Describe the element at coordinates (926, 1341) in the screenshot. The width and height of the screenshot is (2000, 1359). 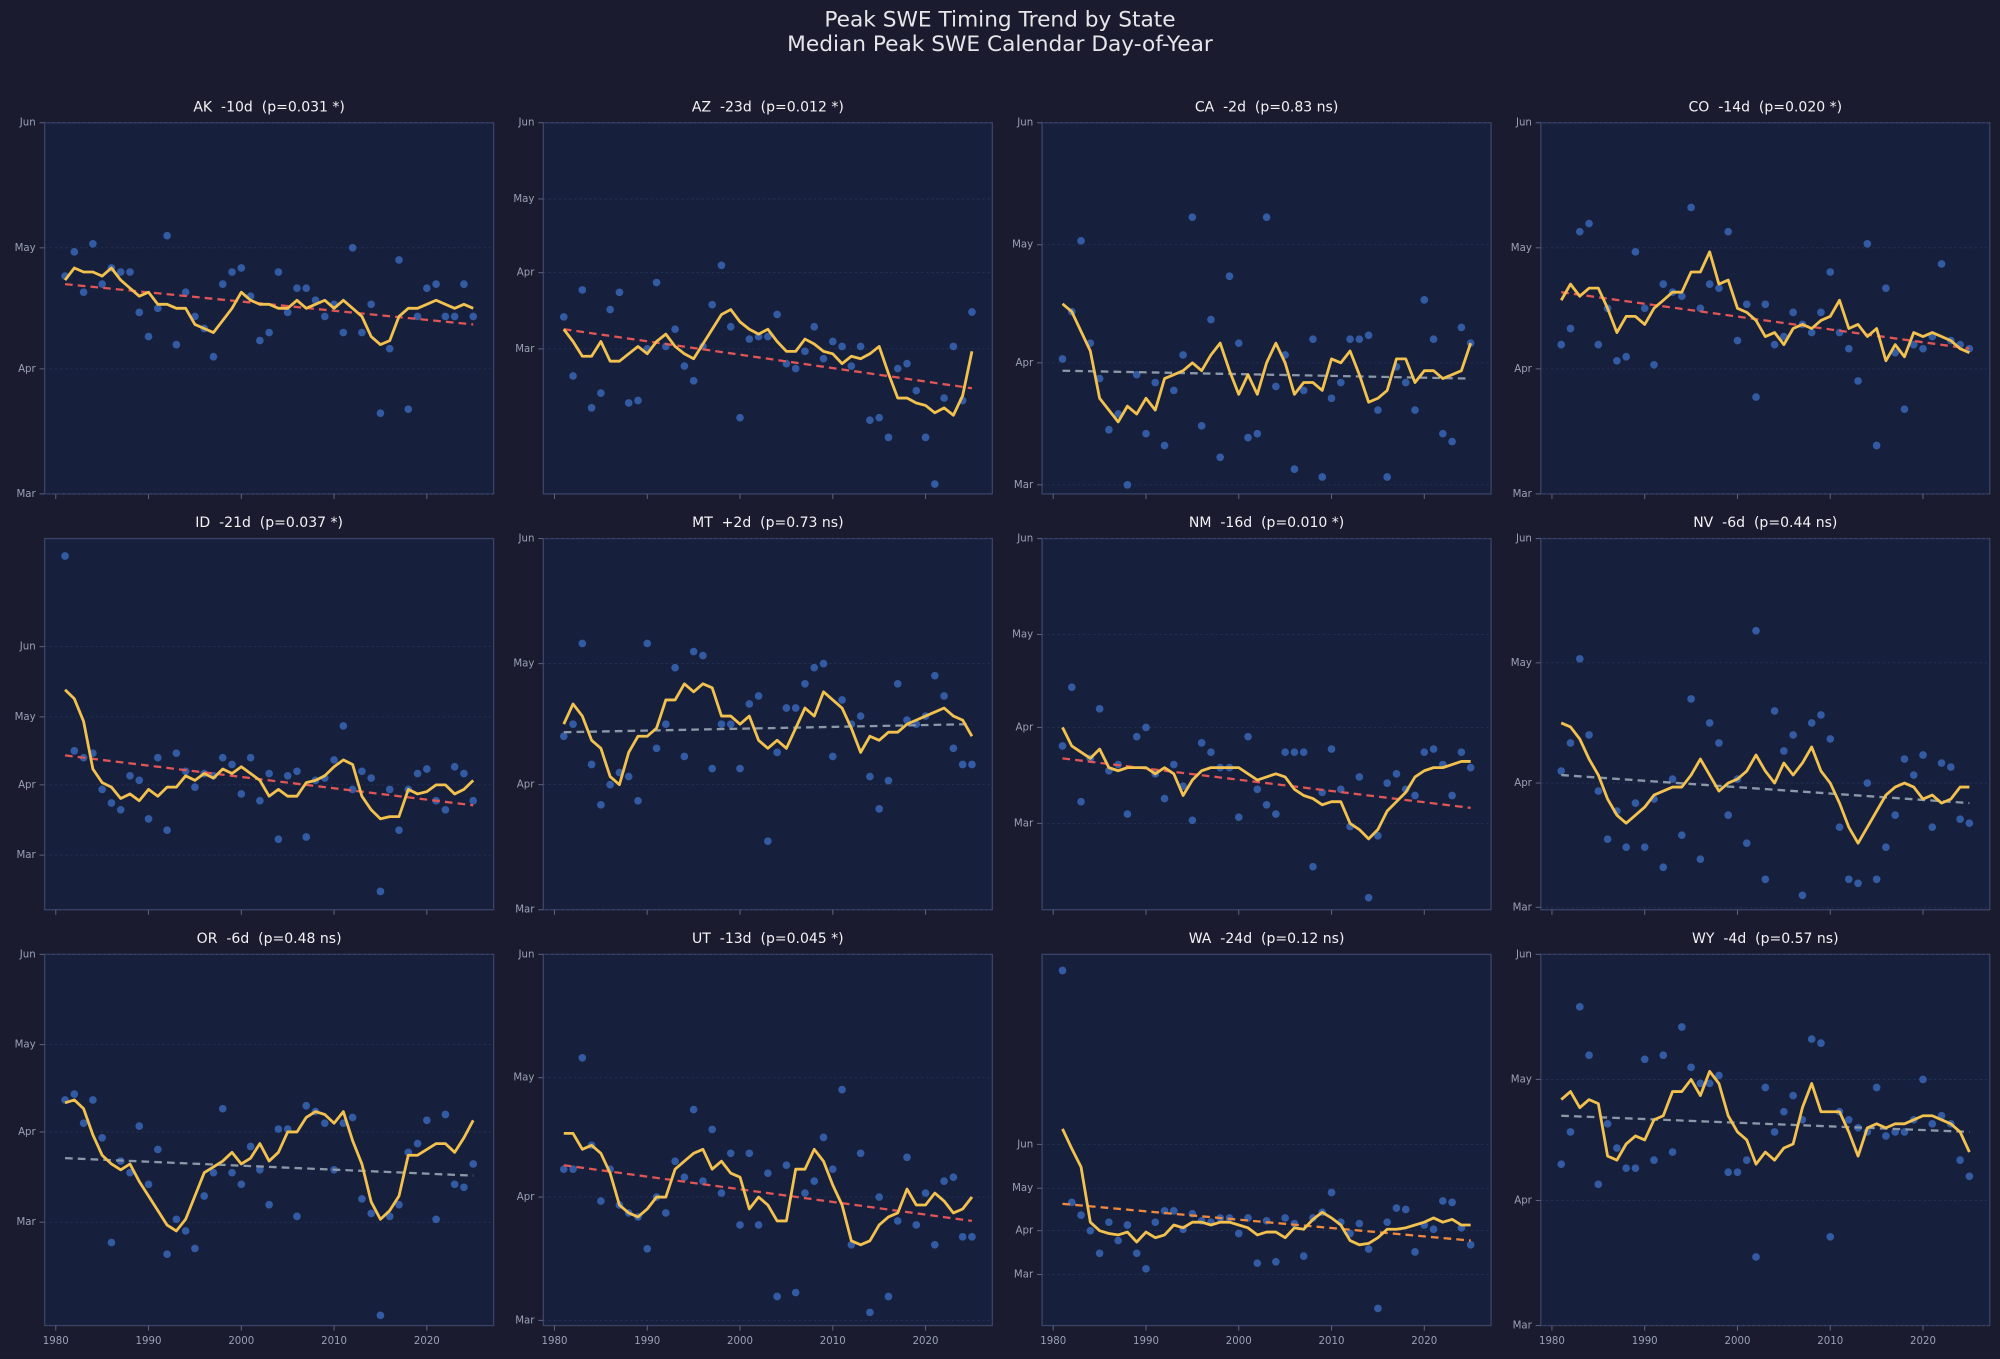
I see `x-tick-label: 2020` at that location.